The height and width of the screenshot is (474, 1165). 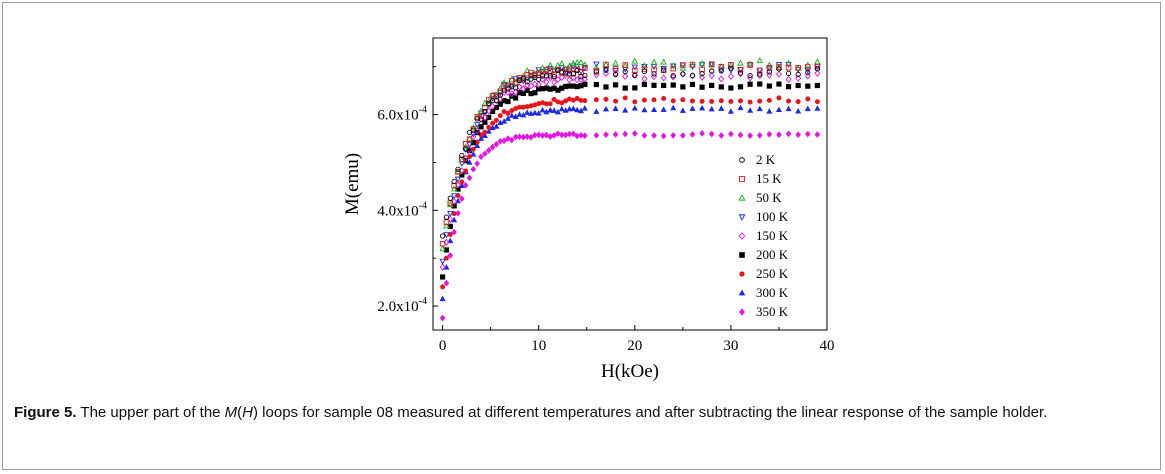 What do you see at coordinates (150, 412) in the screenshot?
I see `caption-text-before: The upper part of the` at bounding box center [150, 412].